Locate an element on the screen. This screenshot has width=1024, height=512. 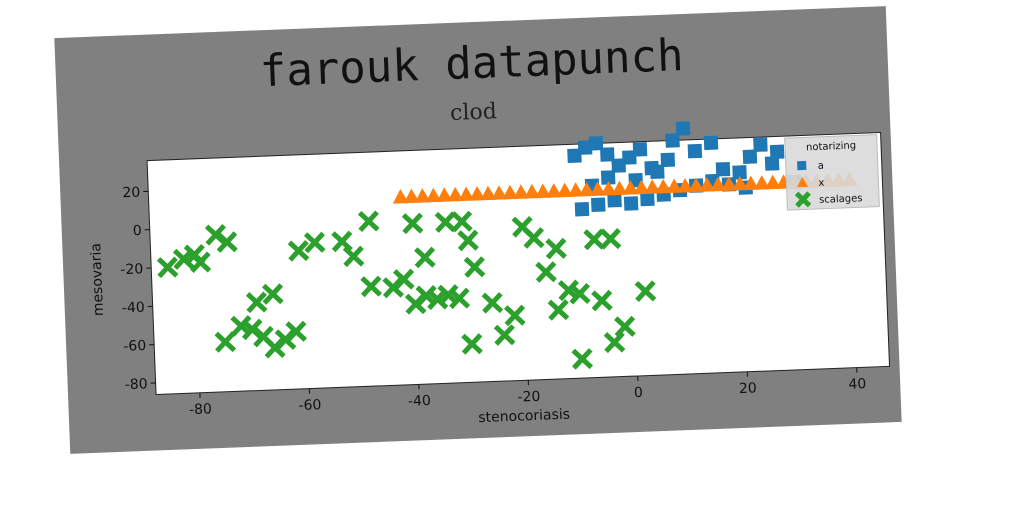
y-axis-label: mesovaria is located at coordinates (97, 280).